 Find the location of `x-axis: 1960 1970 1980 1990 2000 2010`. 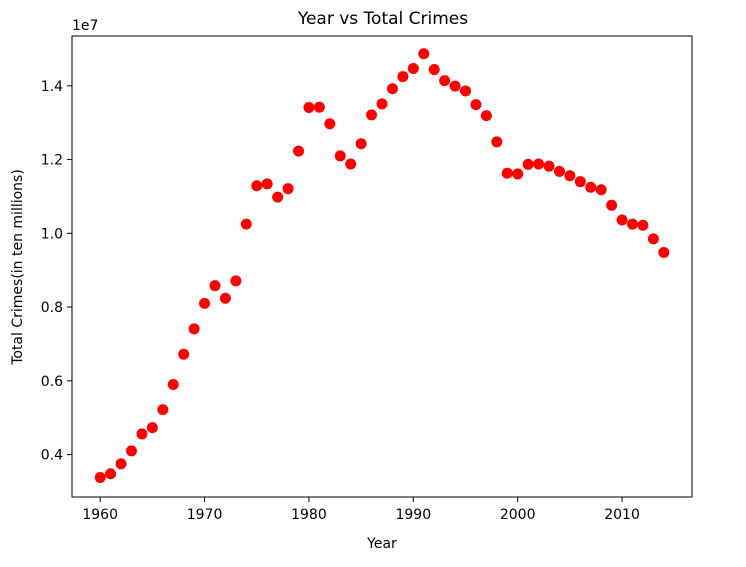

x-axis: 1960 1970 1980 1990 2000 2010 is located at coordinates (361, 510).